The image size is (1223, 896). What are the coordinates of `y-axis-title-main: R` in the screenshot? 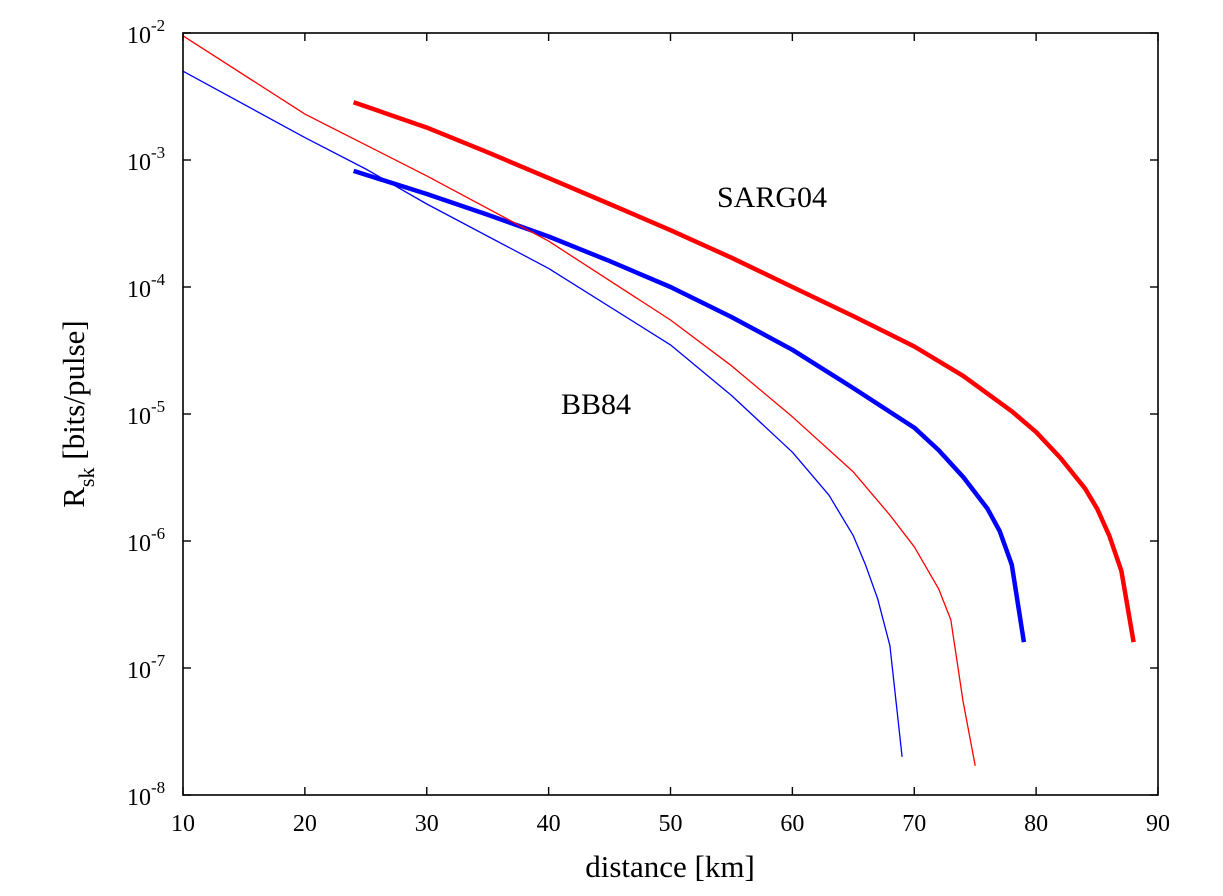 It's located at (73, 497).